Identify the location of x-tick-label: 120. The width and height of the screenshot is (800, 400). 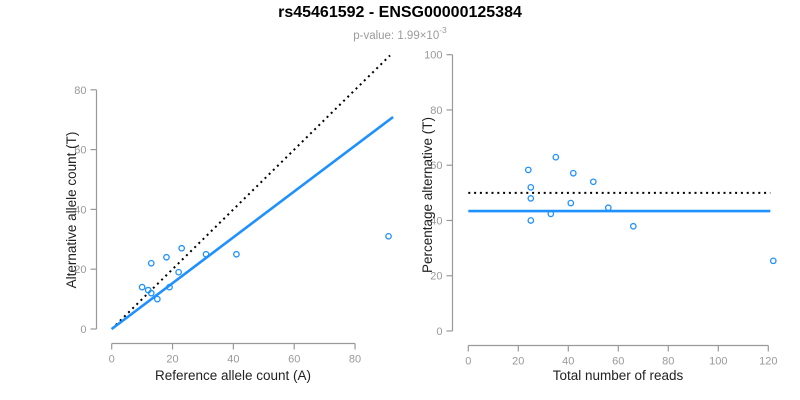
(768, 362).